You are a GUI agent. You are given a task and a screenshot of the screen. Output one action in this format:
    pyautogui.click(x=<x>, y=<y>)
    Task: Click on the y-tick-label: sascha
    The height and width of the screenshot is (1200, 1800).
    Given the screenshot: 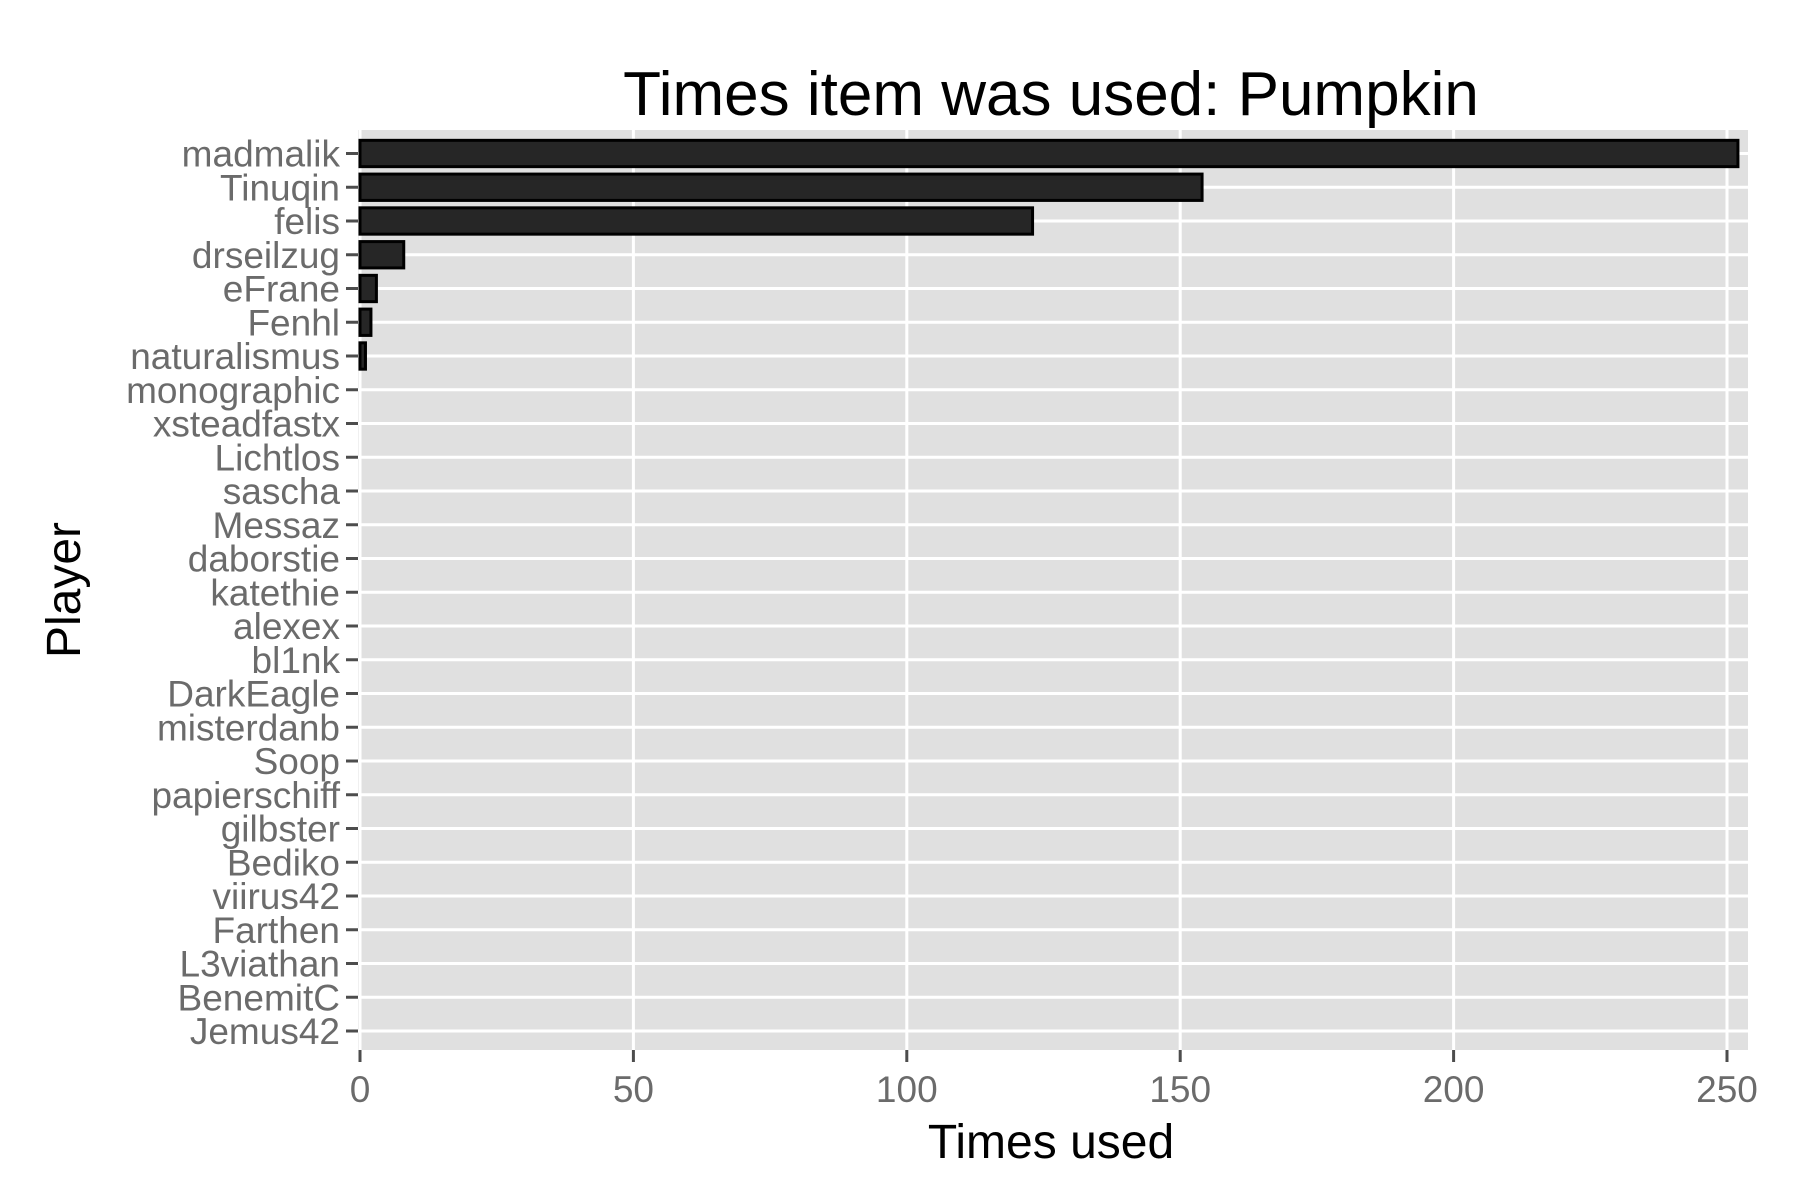 What is the action you would take?
    pyautogui.click(x=282, y=491)
    